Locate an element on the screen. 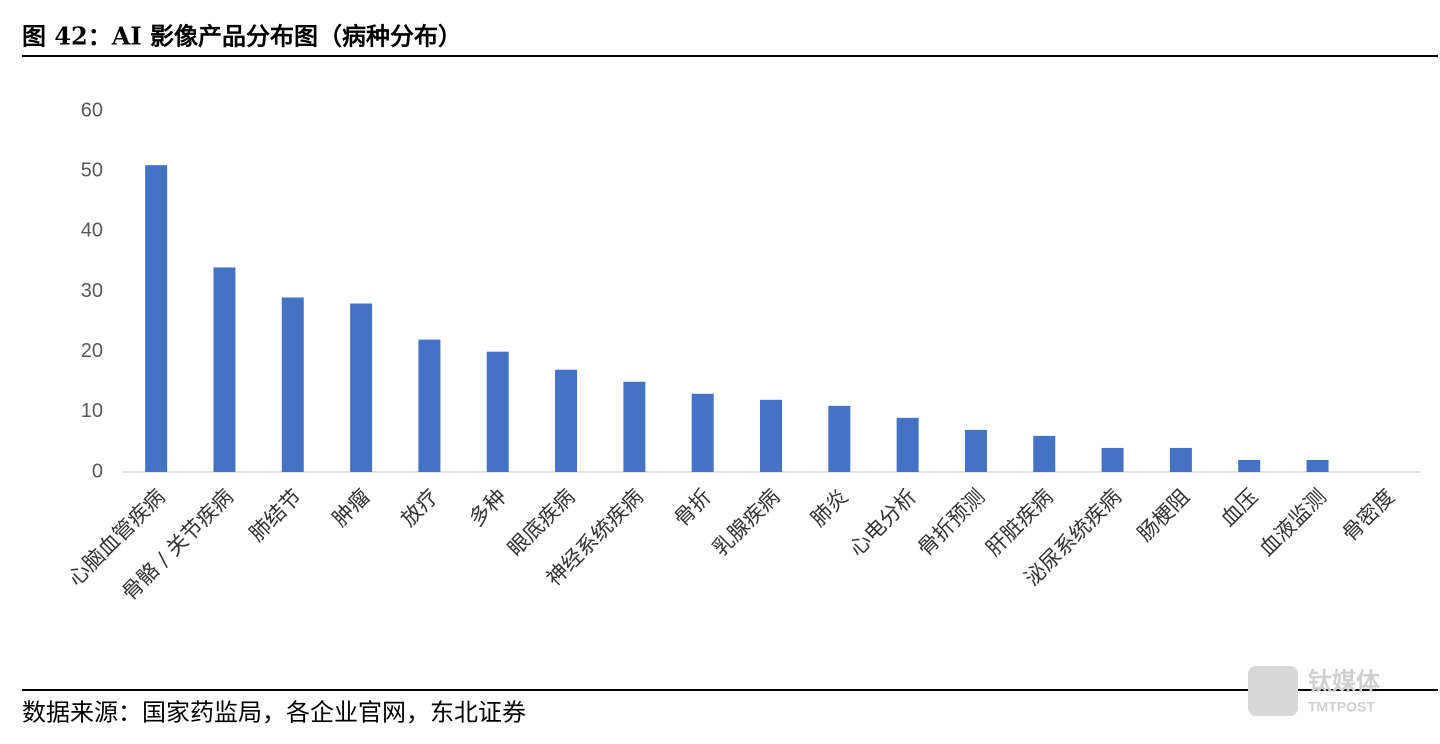 The image size is (1440, 744). x-tick-label: 乳腺疾病 is located at coordinates (746, 522).